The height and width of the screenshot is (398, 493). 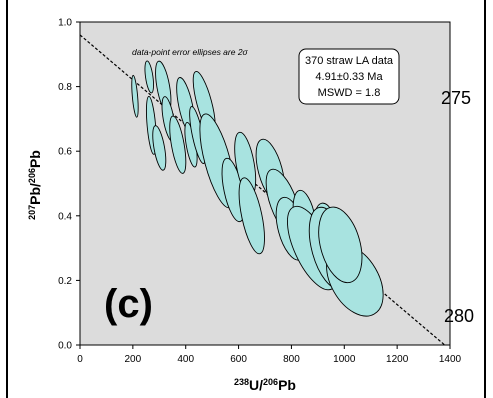 I want to click on x-tick-label: 1400, so click(x=450, y=359).